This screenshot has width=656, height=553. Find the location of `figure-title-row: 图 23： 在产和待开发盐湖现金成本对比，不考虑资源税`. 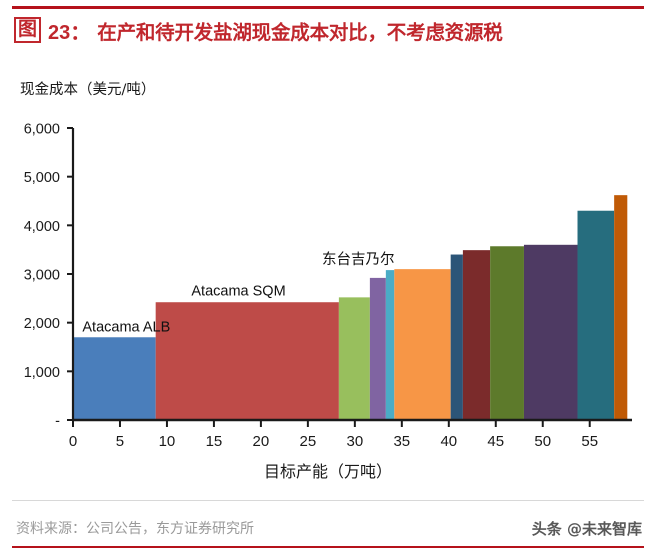

figure-title-row: 图 23： 在产和待开发盐湖现金成本对比，不考虑资源税 is located at coordinates (258, 30).